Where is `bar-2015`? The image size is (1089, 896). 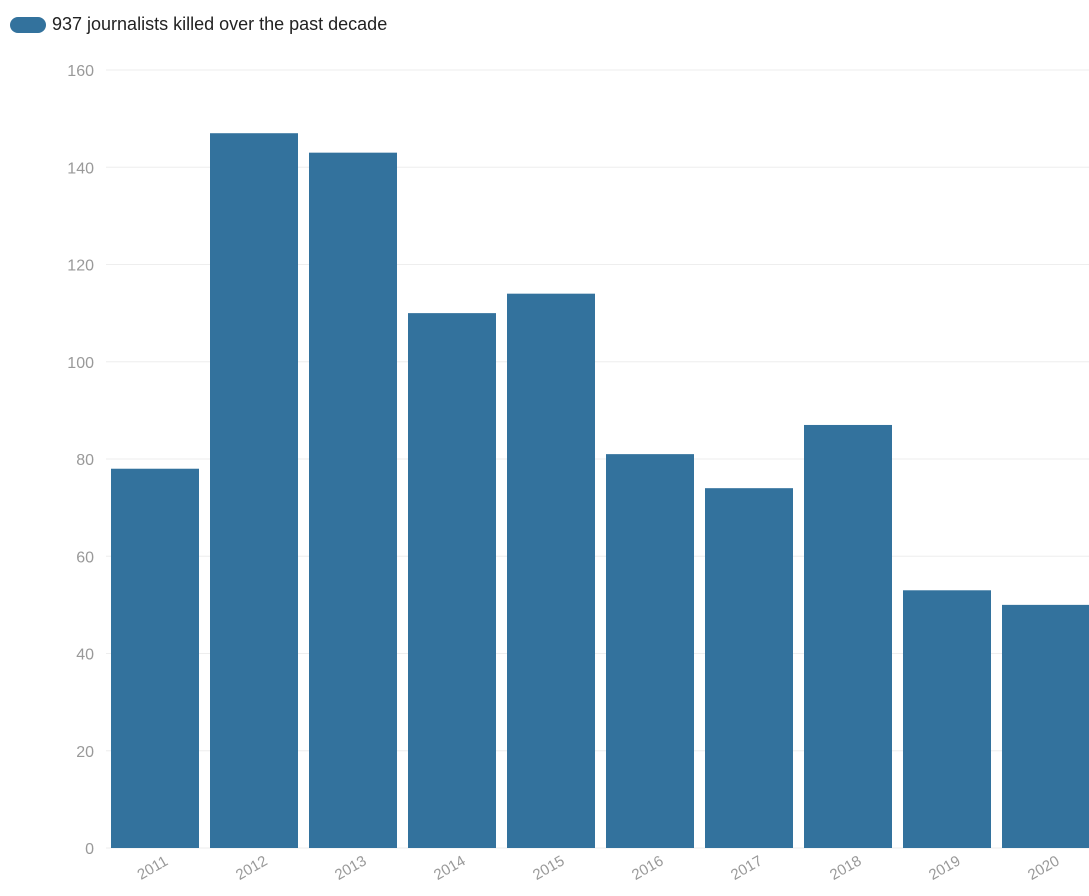
bar-2015 is located at coordinates (551, 570).